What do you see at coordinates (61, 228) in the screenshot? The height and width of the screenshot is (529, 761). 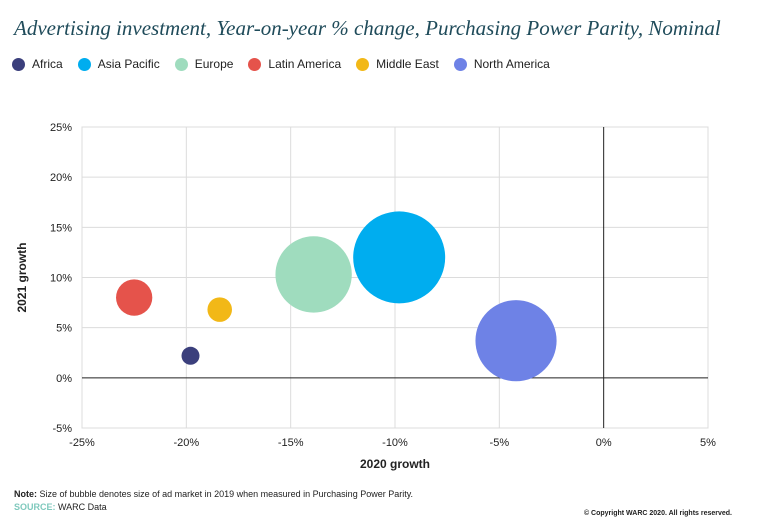 I see `y-tick-label: 15%` at bounding box center [61, 228].